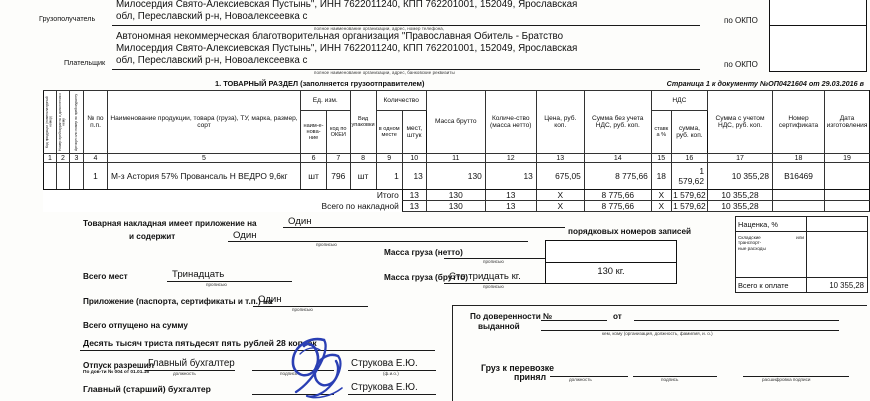 The height and width of the screenshot is (401, 870). Describe the element at coordinates (212, 16) in the screenshot. I see `consignee-line-2: обл, Переславский р-н, Новоалексеевка с` at that location.